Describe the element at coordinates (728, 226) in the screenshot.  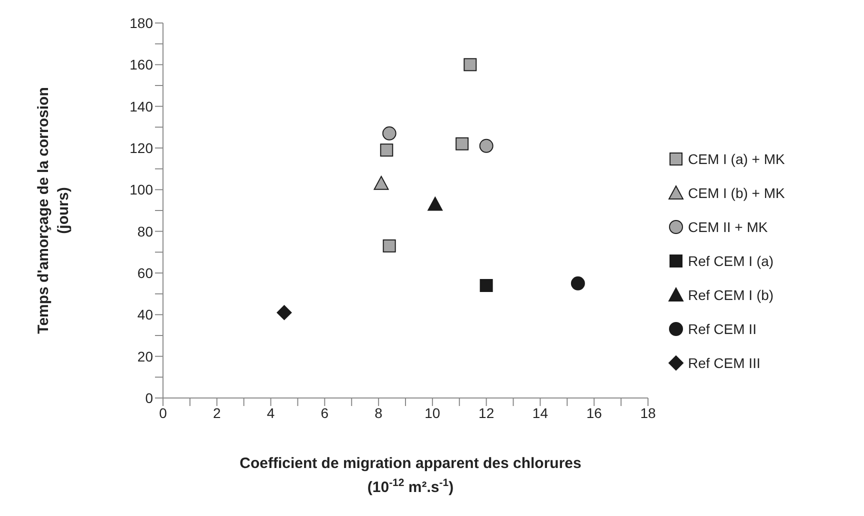
I see `legend-label: CEM II + MK` at that location.